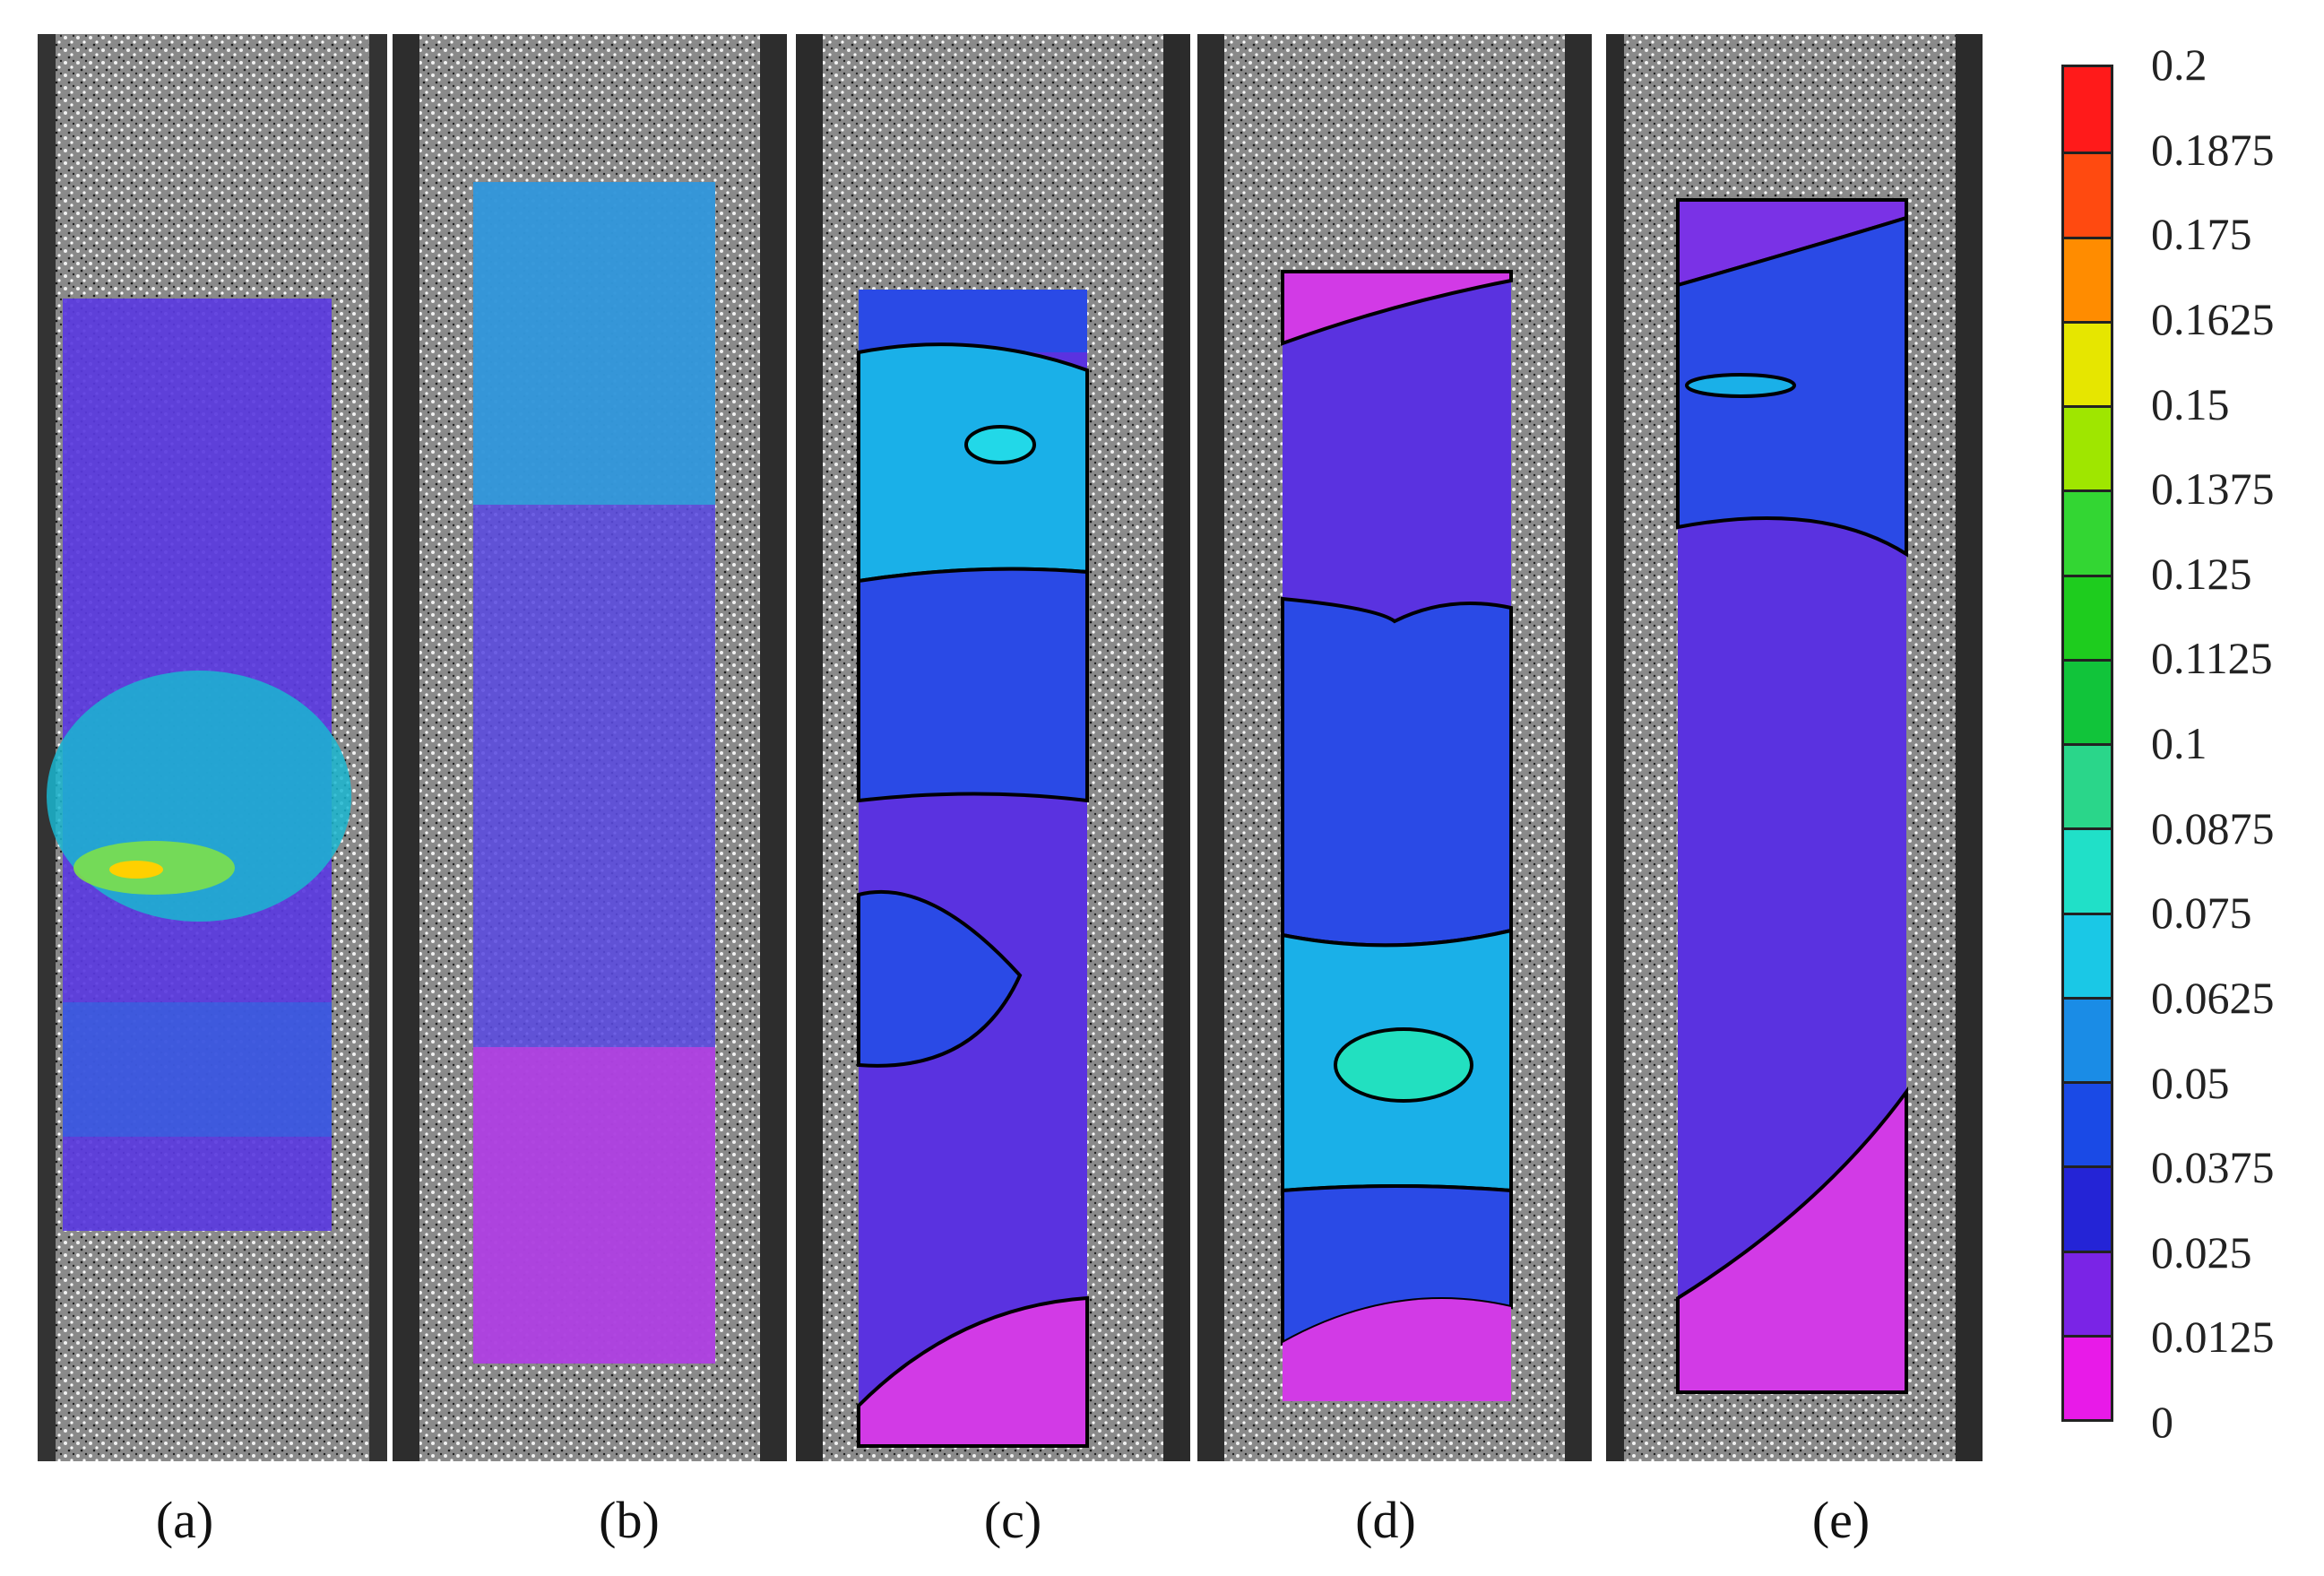 This screenshot has height=1576, width=2324. I want to click on colorbar-tick-label: 0.1125, so click(2212, 658).